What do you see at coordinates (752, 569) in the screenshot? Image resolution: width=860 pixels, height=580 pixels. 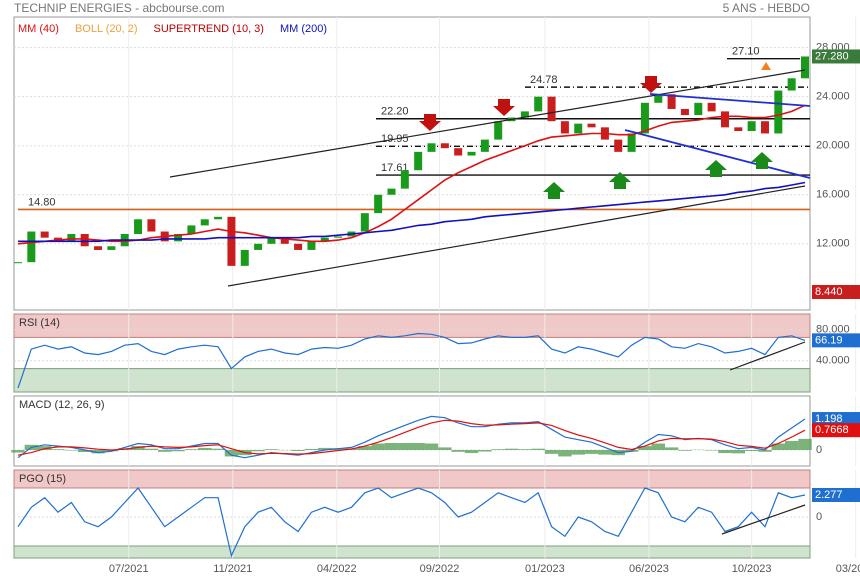 I see `x-tick-label: 10/2023` at bounding box center [752, 569].